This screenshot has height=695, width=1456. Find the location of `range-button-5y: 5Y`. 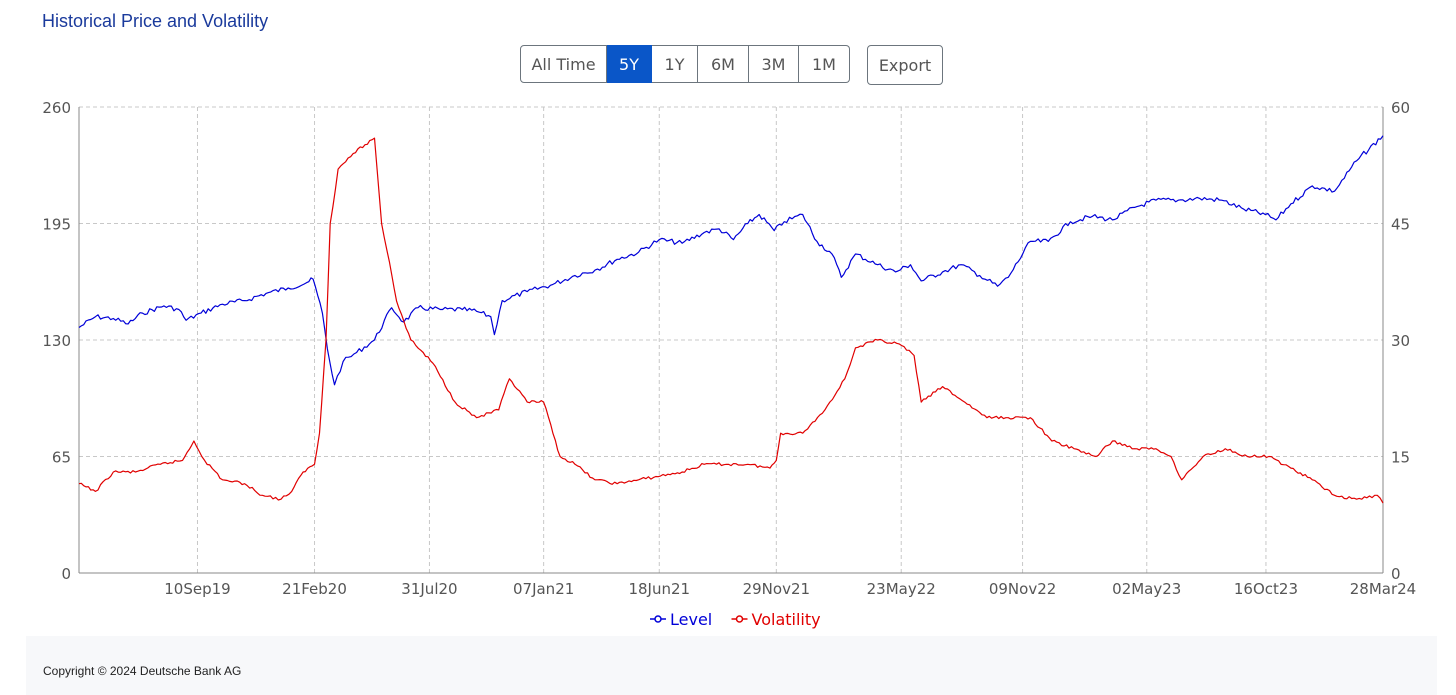

range-button-5y: 5Y is located at coordinates (629, 64).